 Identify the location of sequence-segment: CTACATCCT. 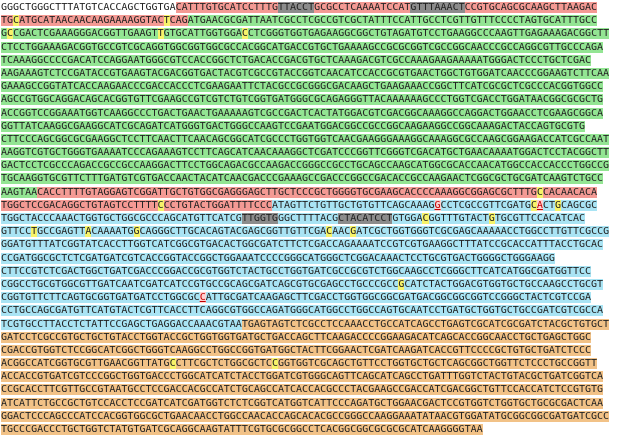
(365, 218).